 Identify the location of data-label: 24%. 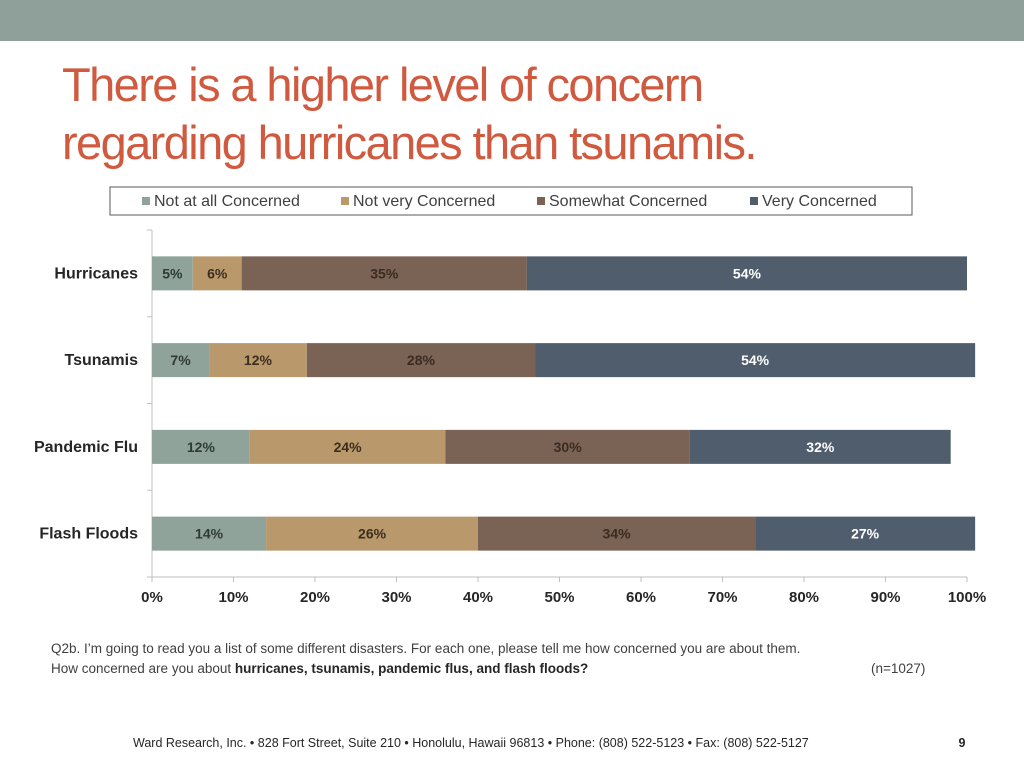
(348, 447).